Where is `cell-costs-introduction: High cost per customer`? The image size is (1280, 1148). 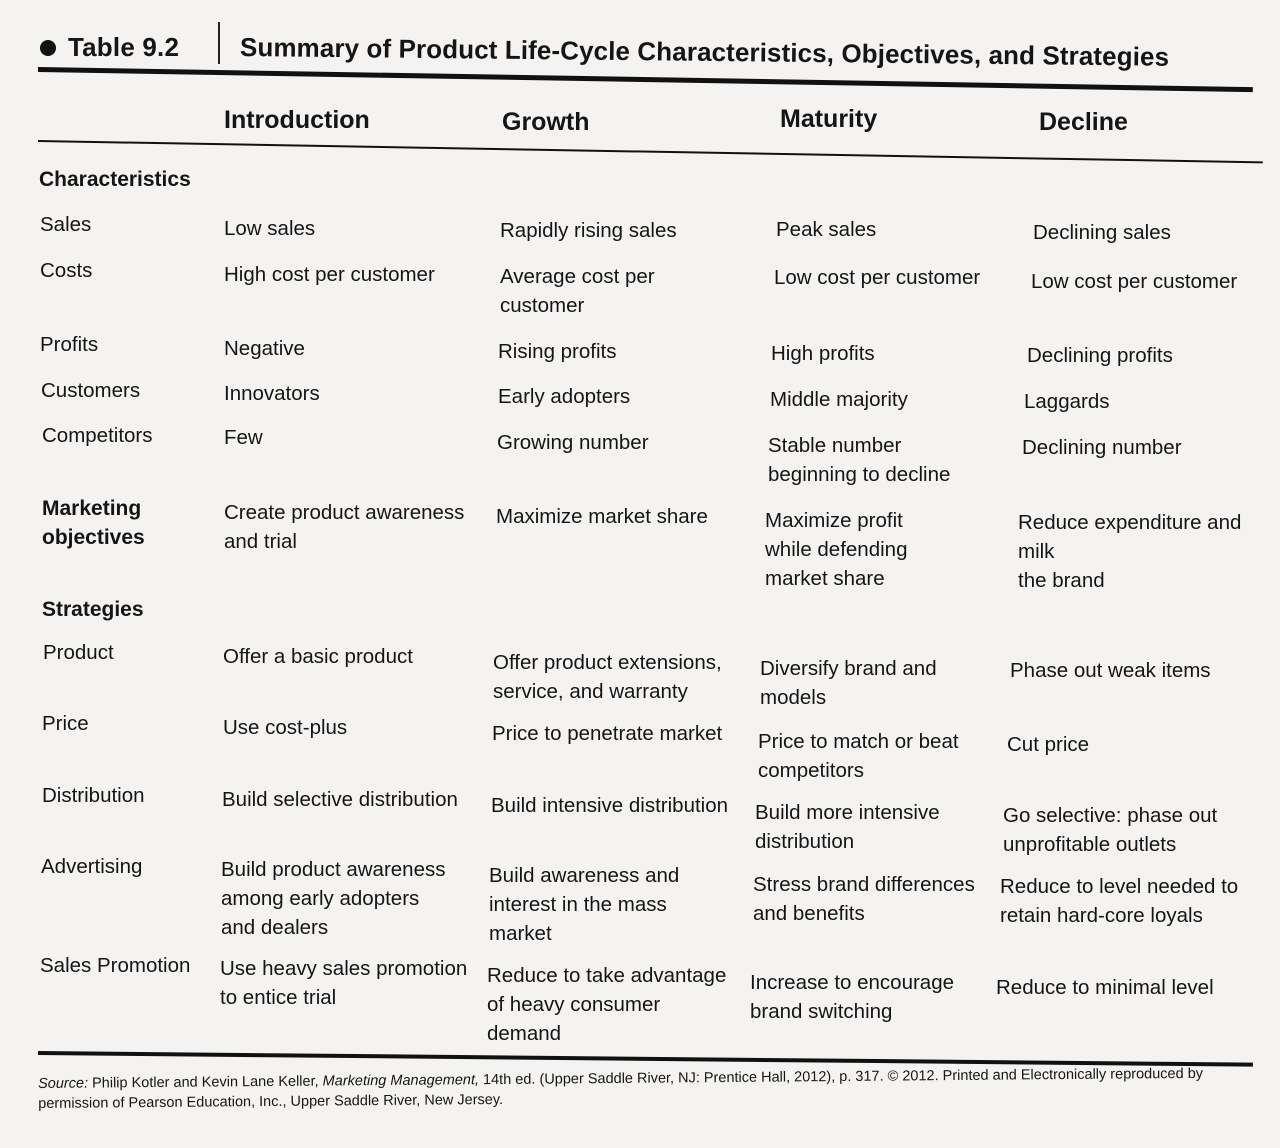
cell-costs-introduction: High cost per customer is located at coordinates (329, 274).